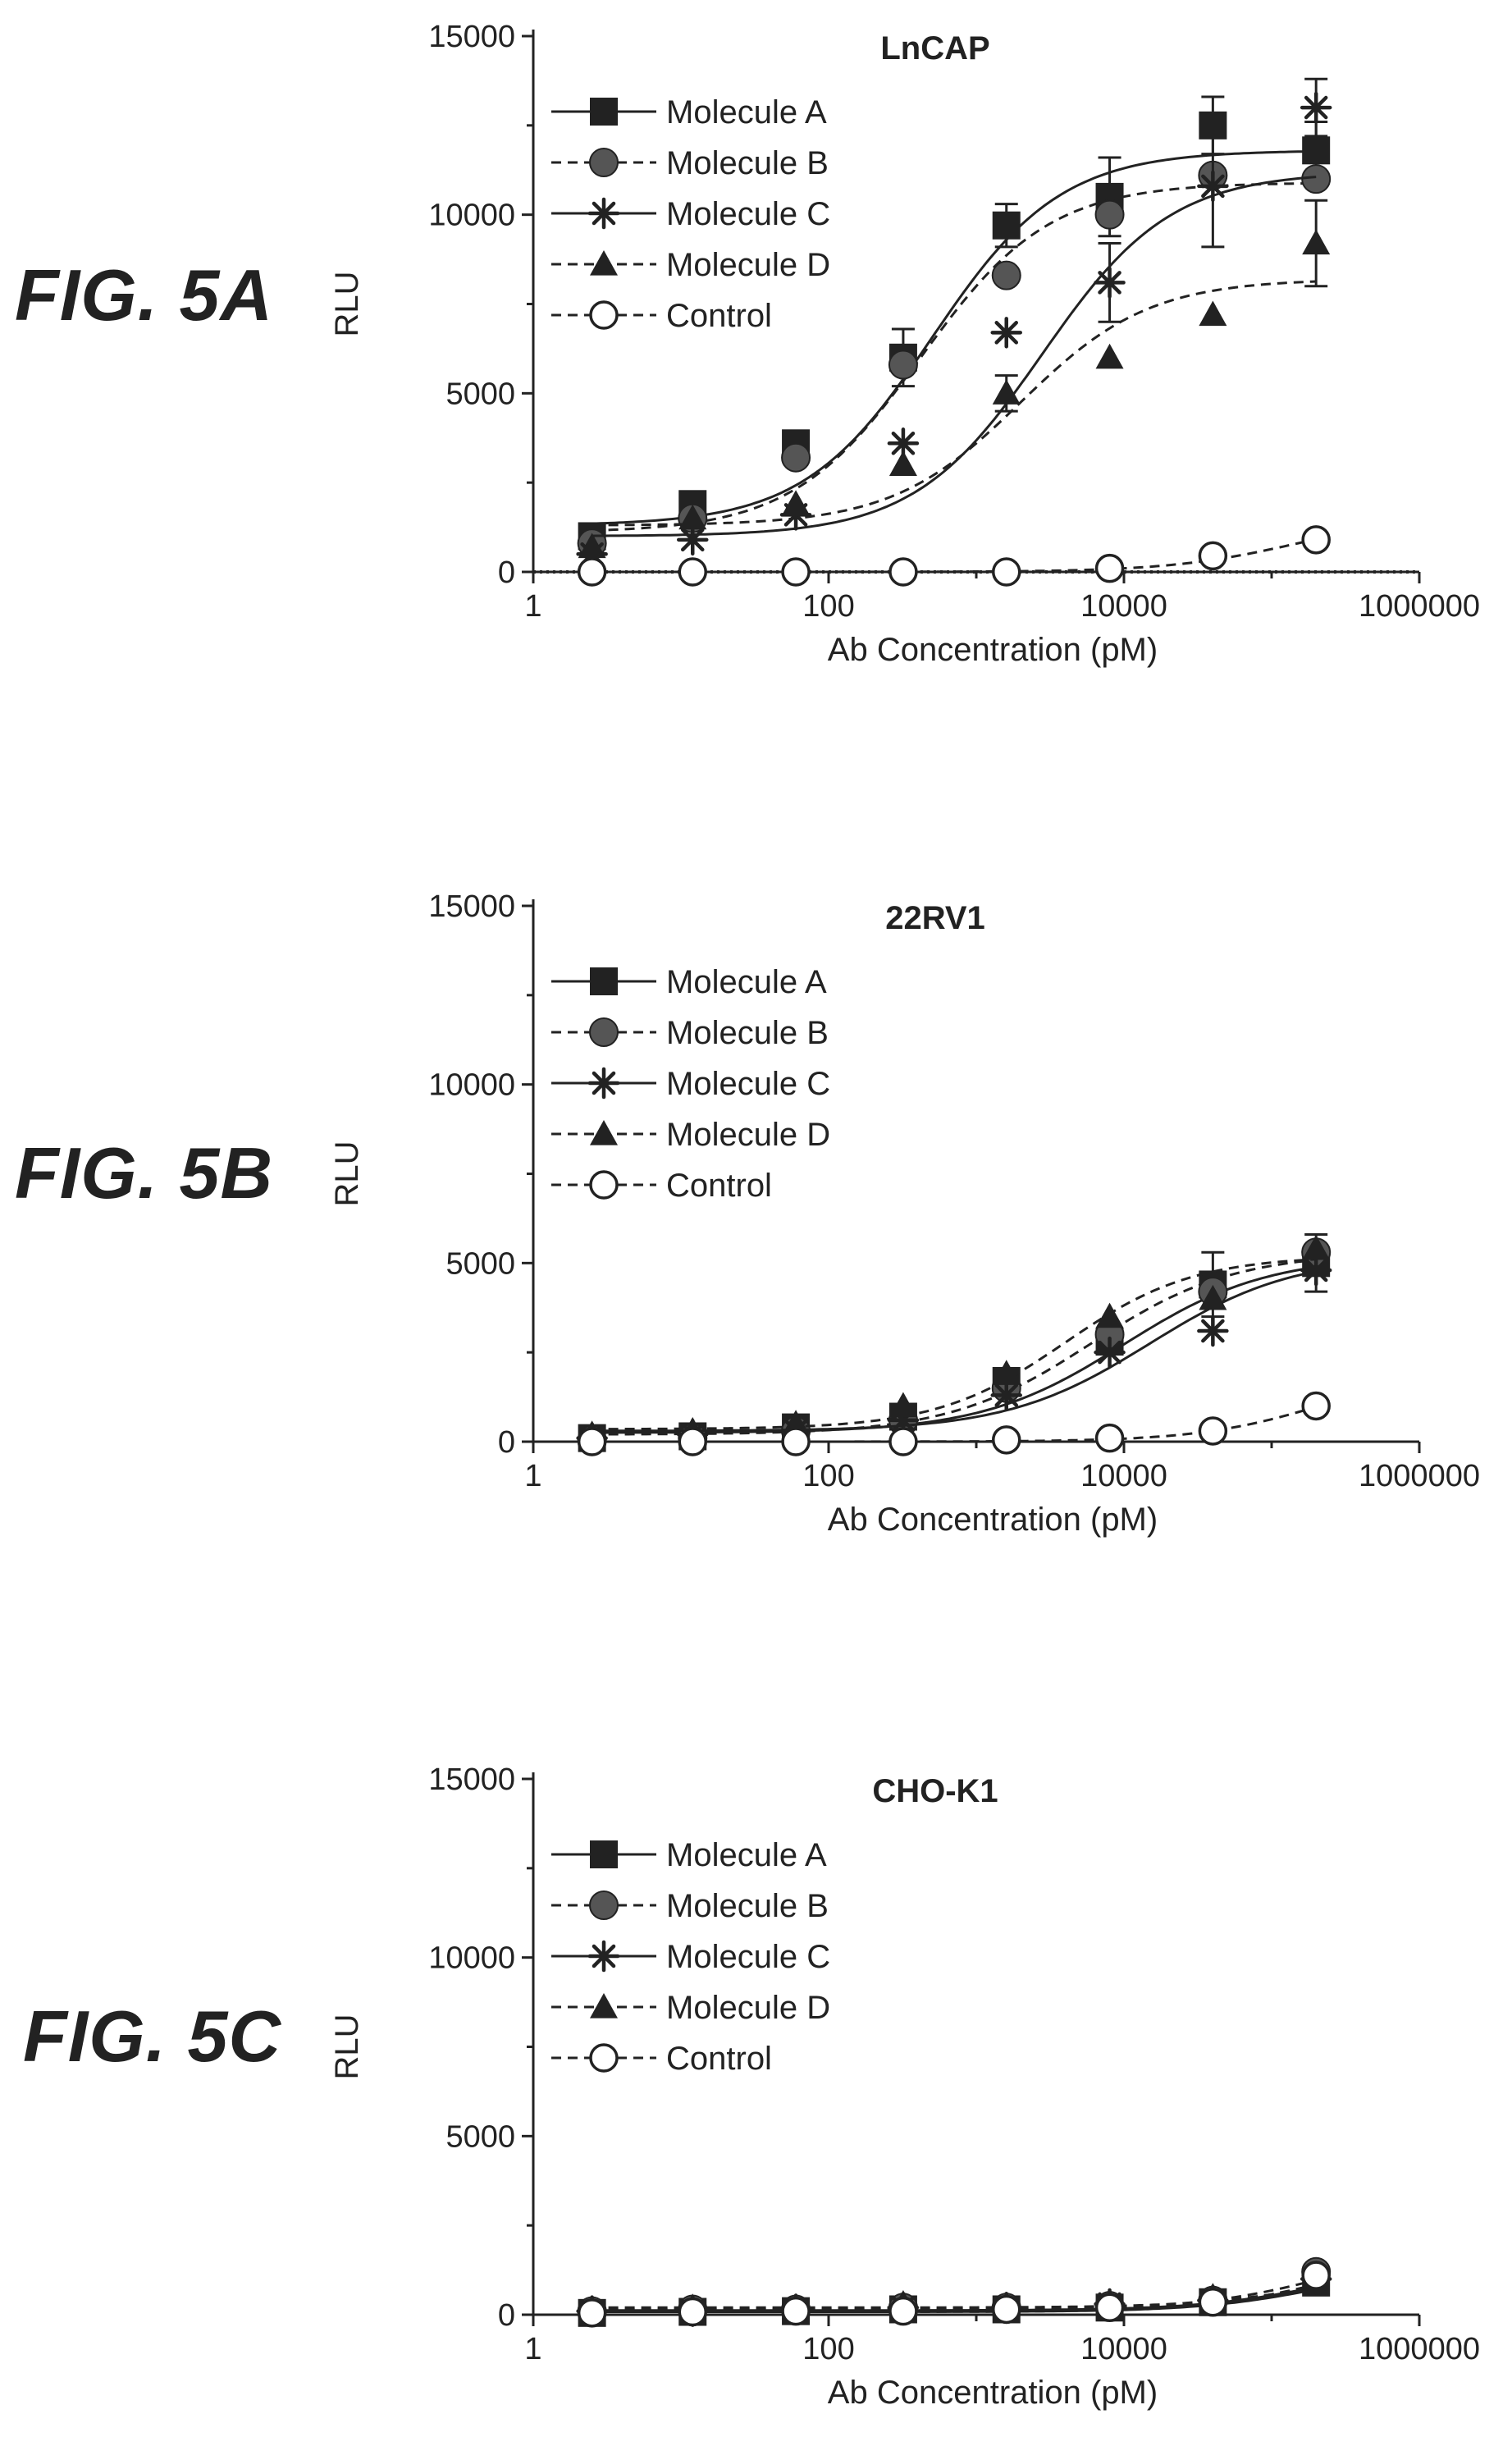 Image resolution: width=1512 pixels, height=2446 pixels. What do you see at coordinates (532, 606) in the screenshot?
I see `x-tick-label: 1` at bounding box center [532, 606].